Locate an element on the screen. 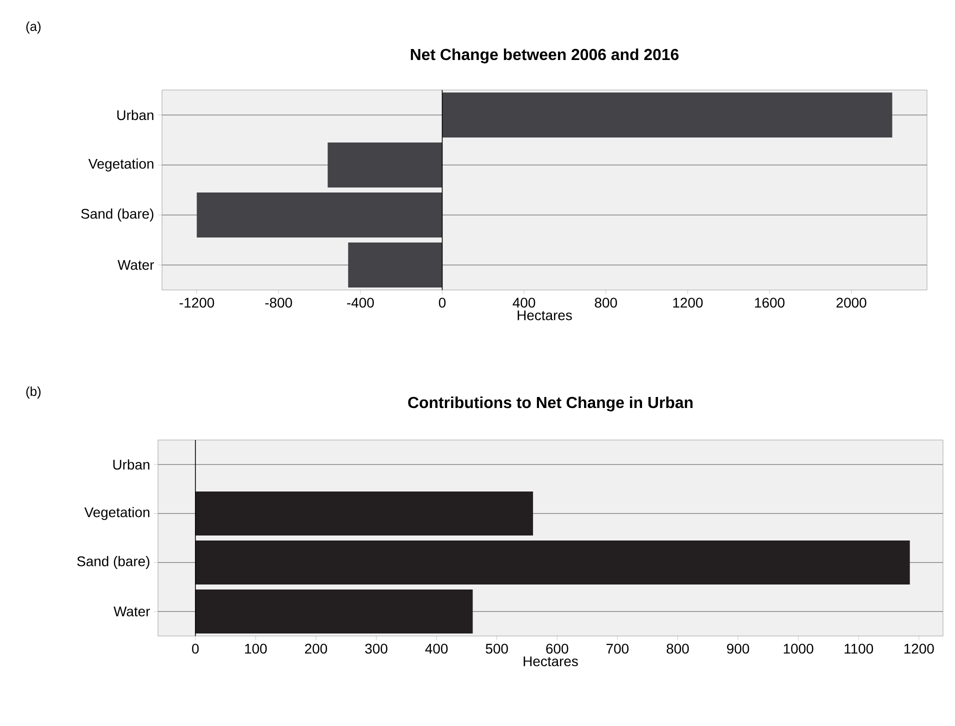  chart-title: Contributions to Net Change in Urban is located at coordinates (550, 404).